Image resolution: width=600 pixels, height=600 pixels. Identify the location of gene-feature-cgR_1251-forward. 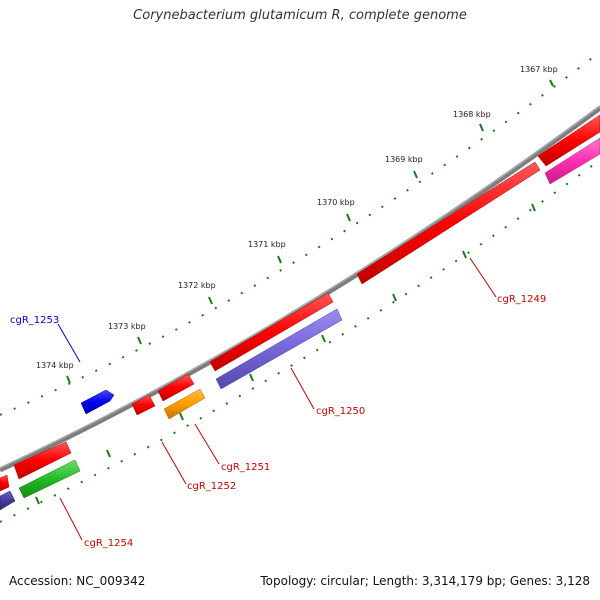
(176, 387).